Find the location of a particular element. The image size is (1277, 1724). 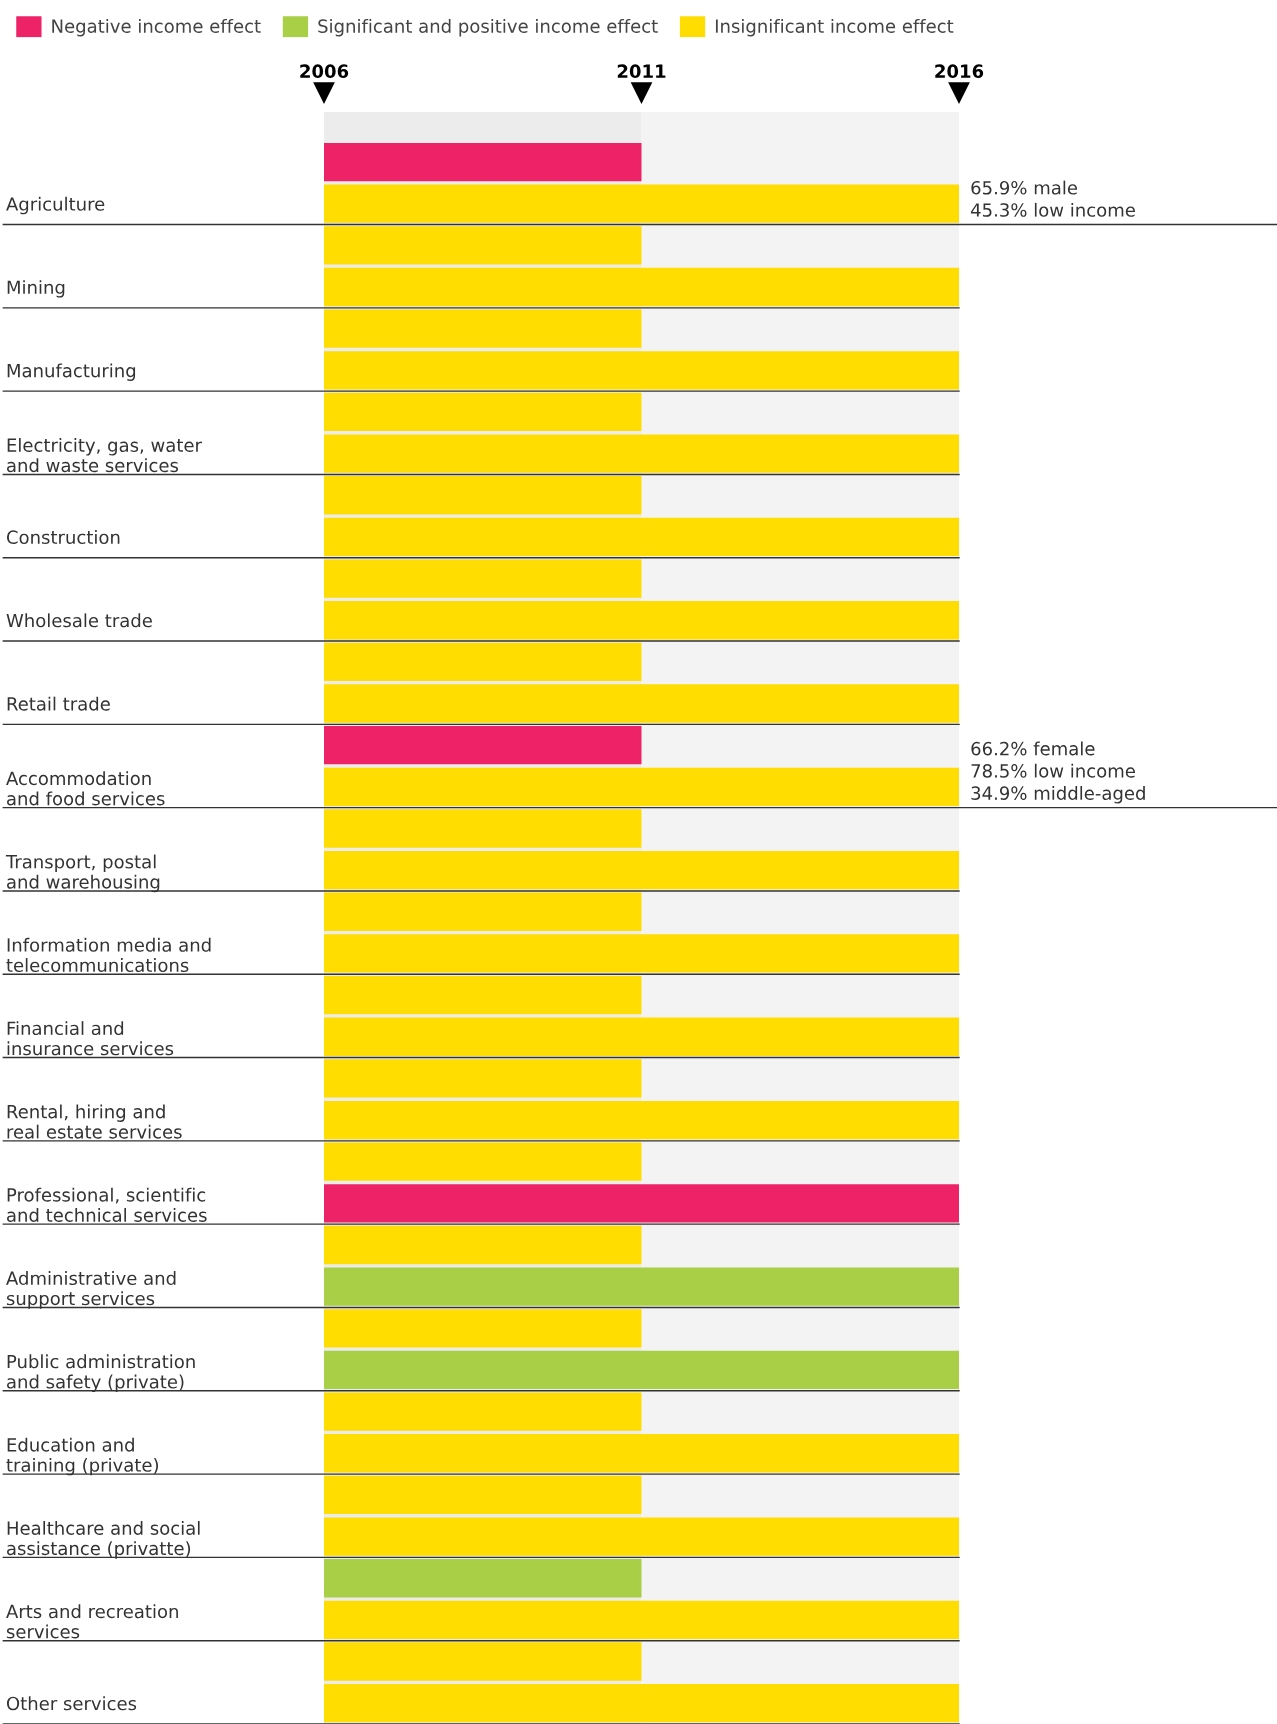

y-tick-label: Mining is located at coordinates (36, 289).